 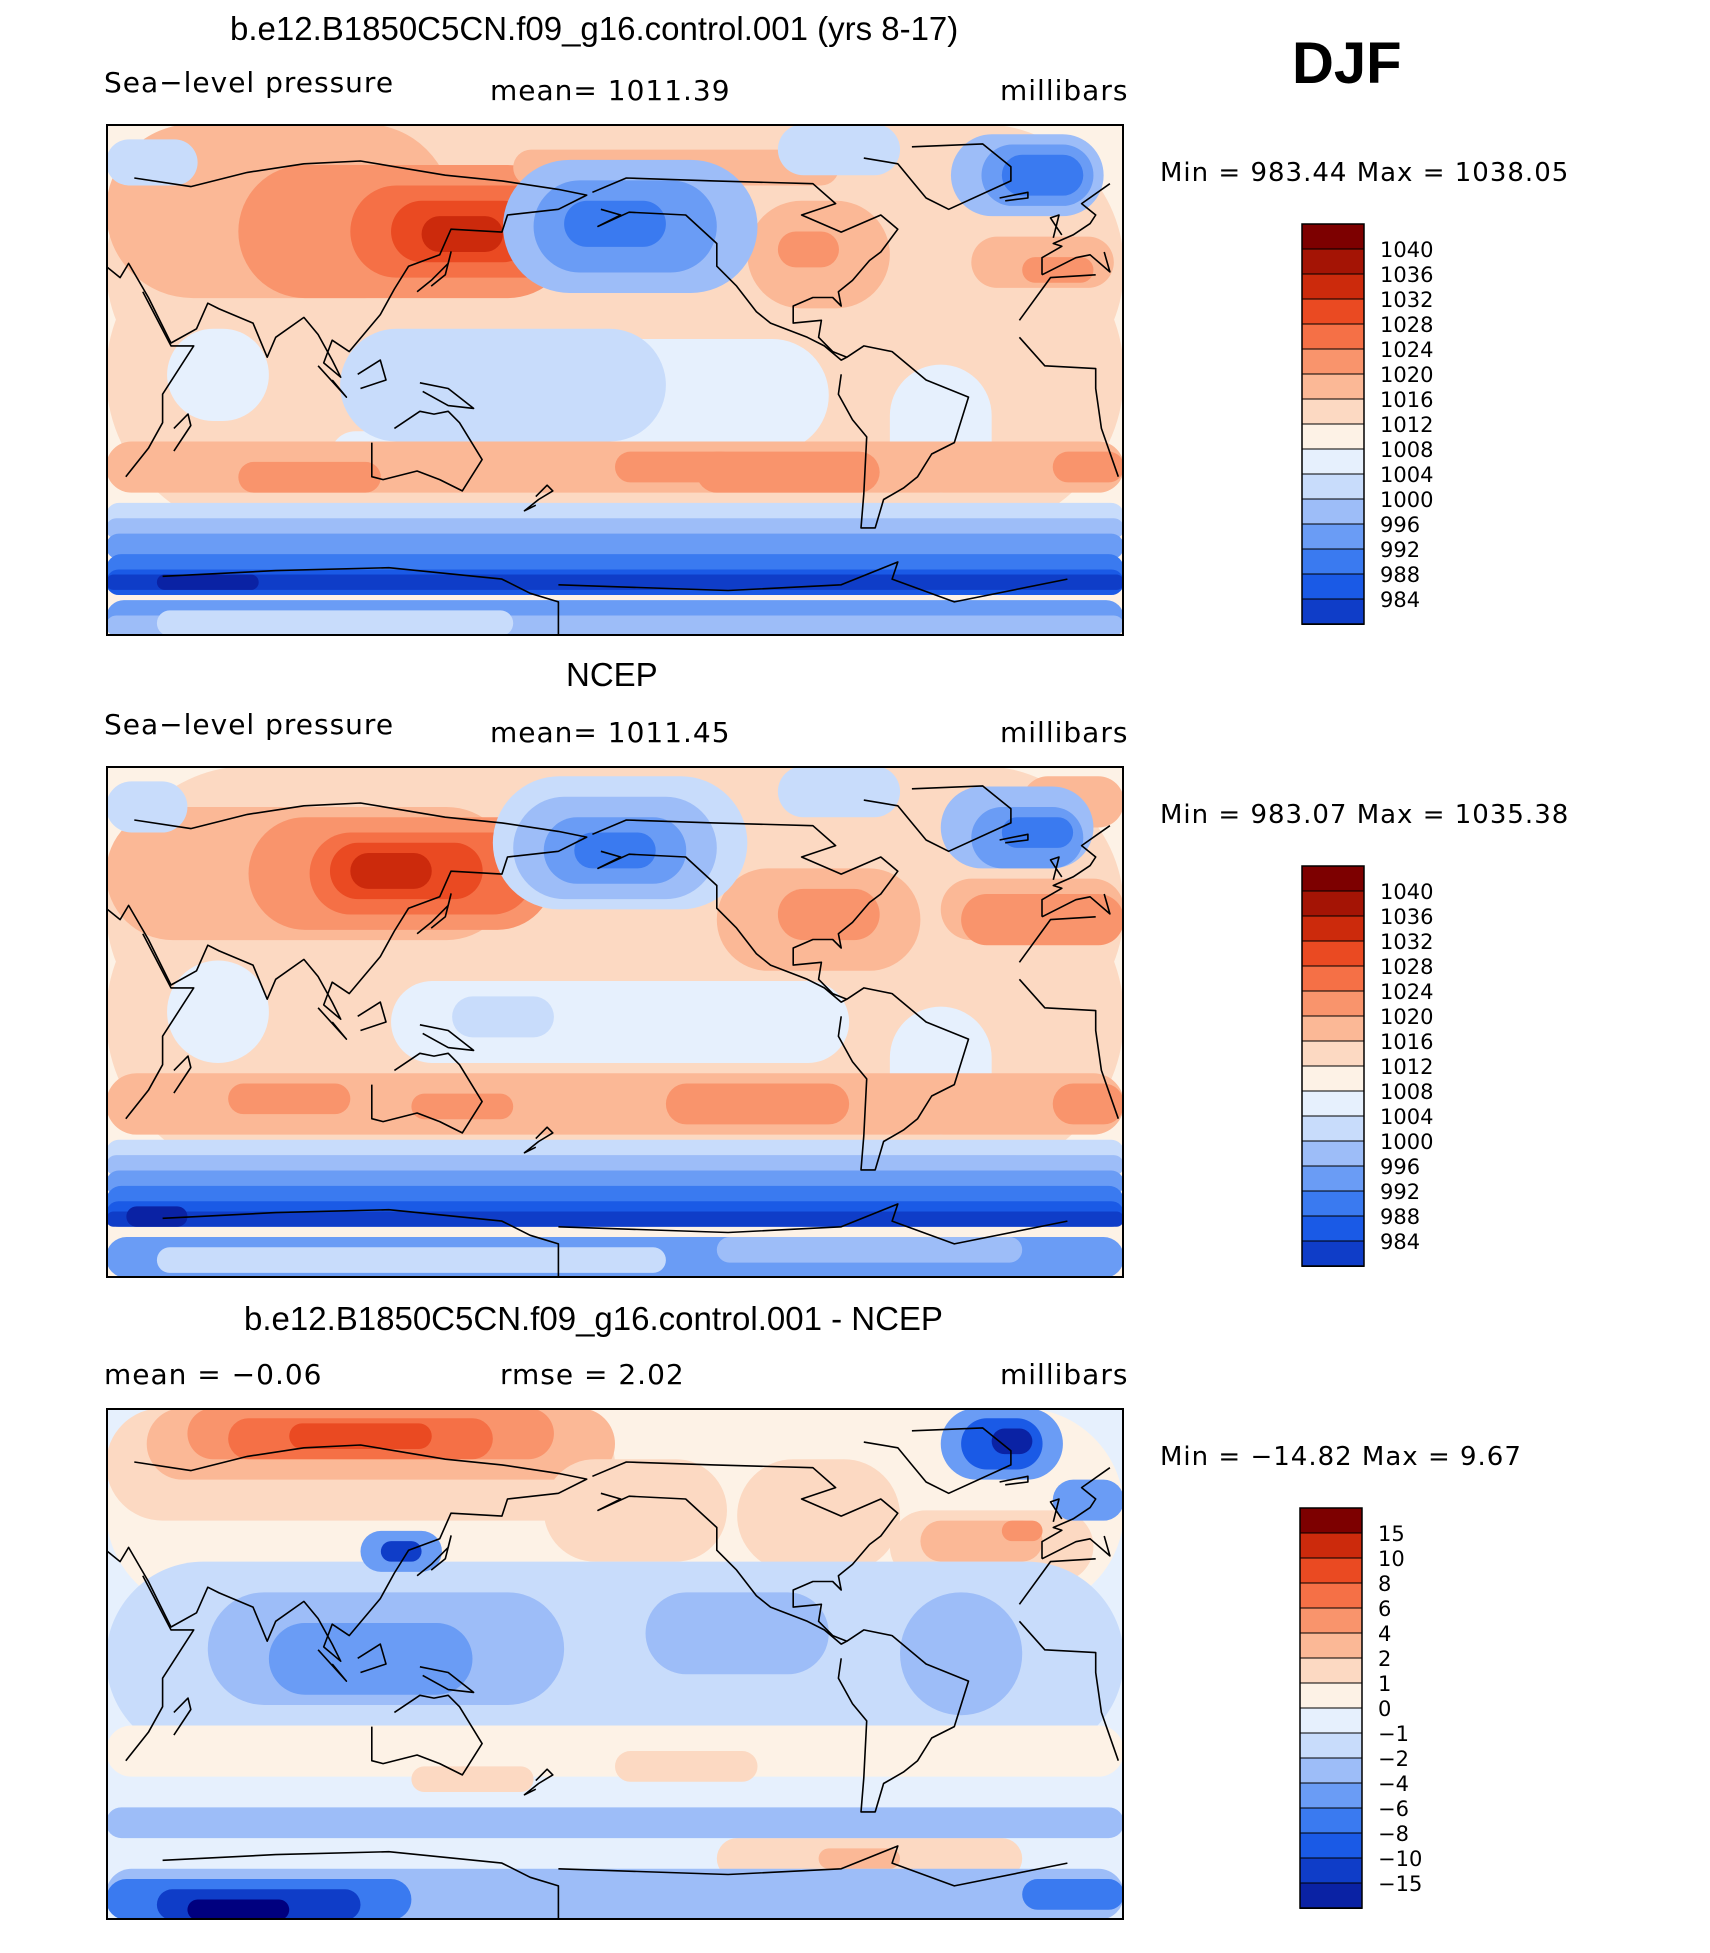 I want to click on panel-3-mean-label: mean = −0.06, so click(x=213, y=1374).